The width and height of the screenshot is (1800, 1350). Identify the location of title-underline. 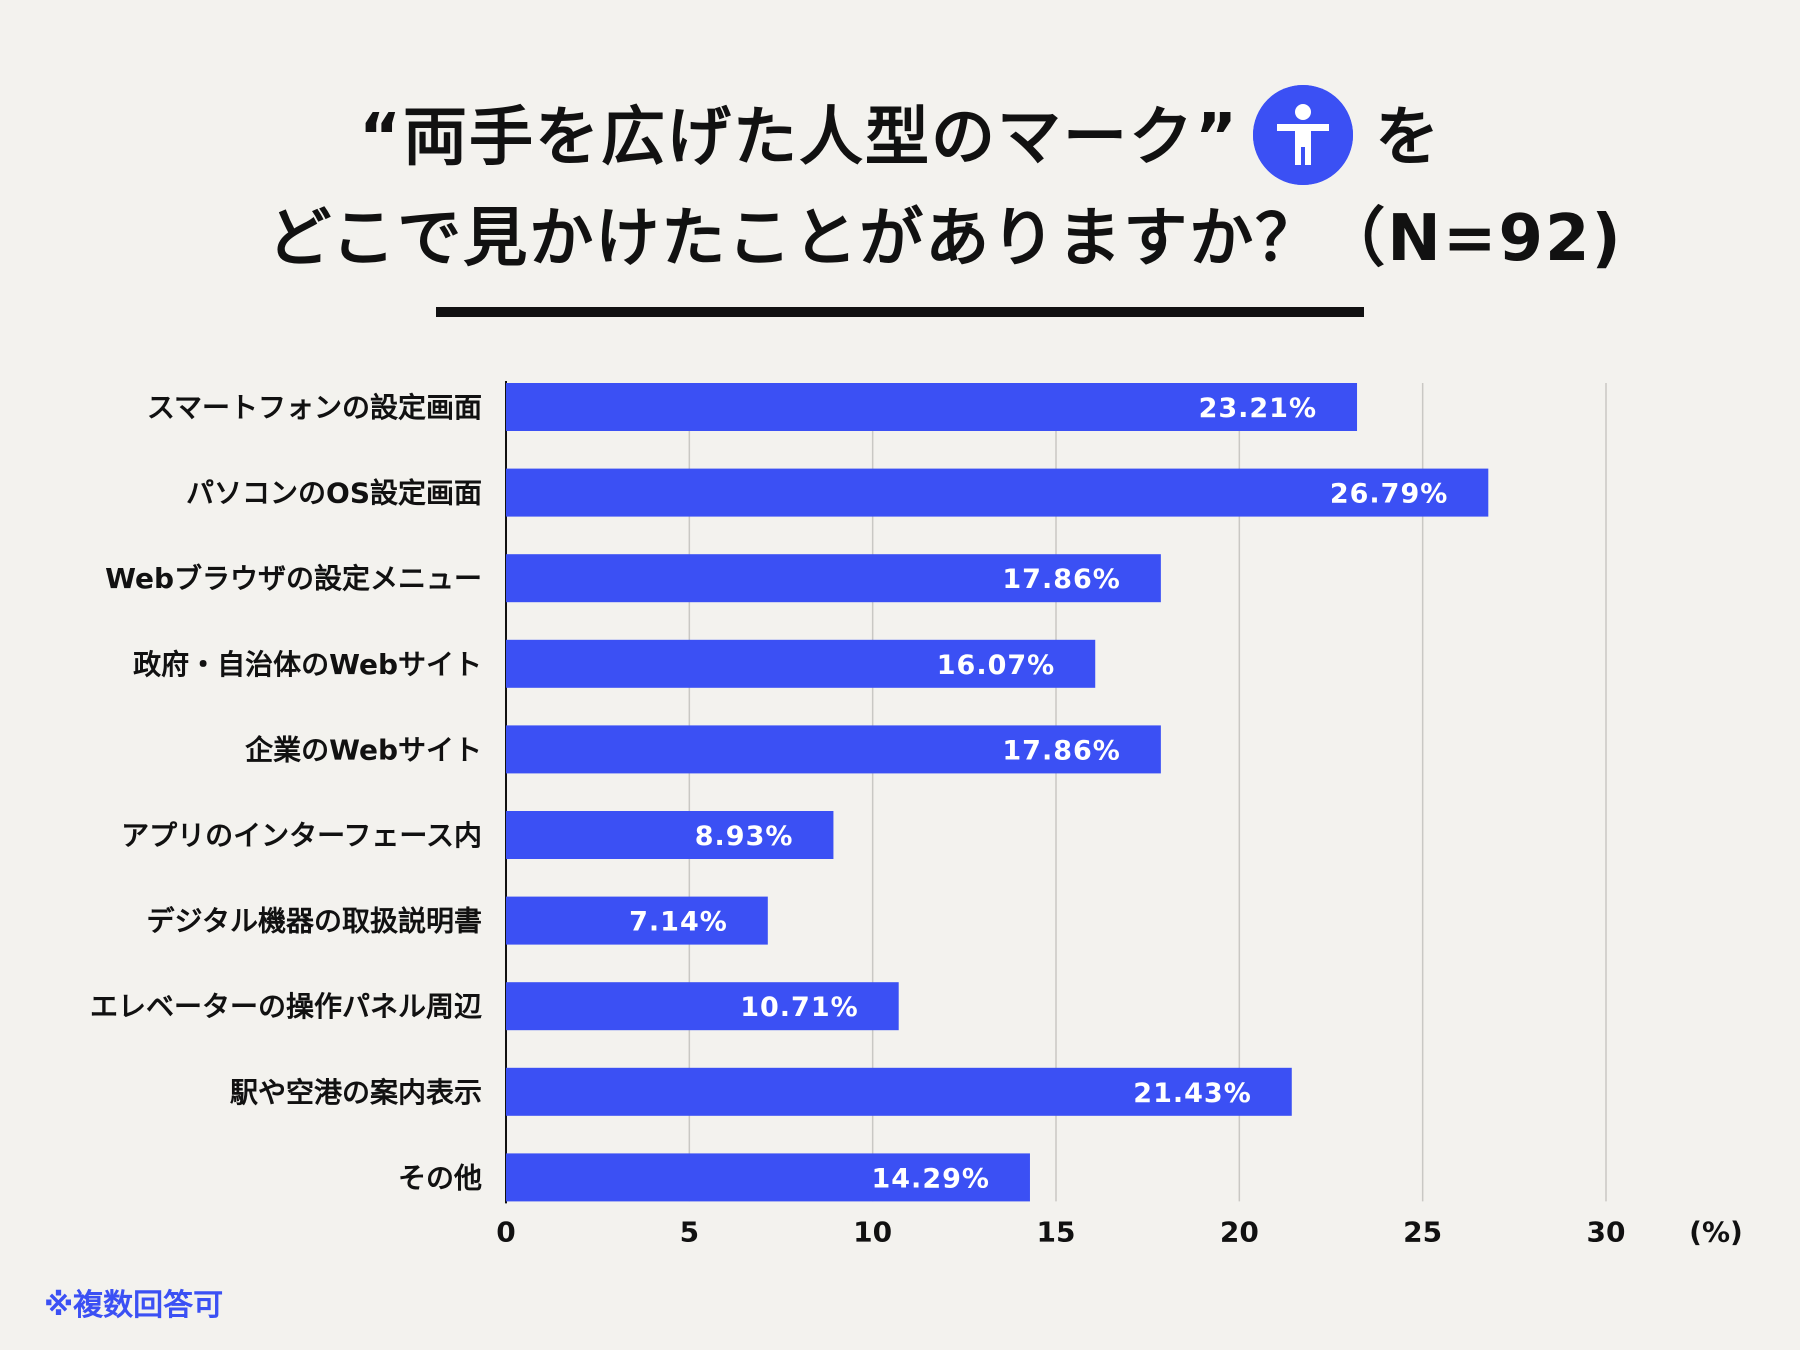
(900, 312).